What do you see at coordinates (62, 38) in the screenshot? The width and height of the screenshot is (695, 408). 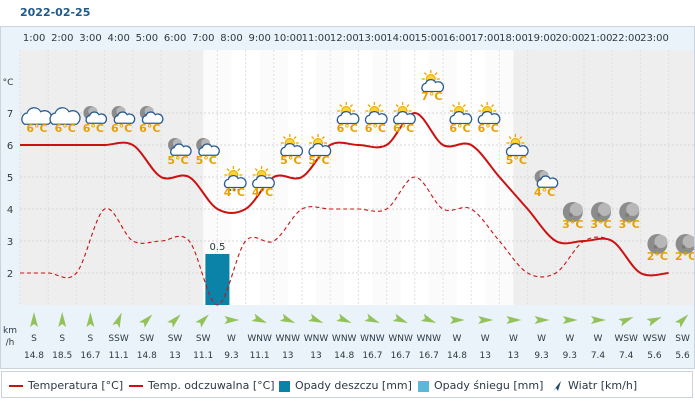 I see `hour-label: 2:00` at bounding box center [62, 38].